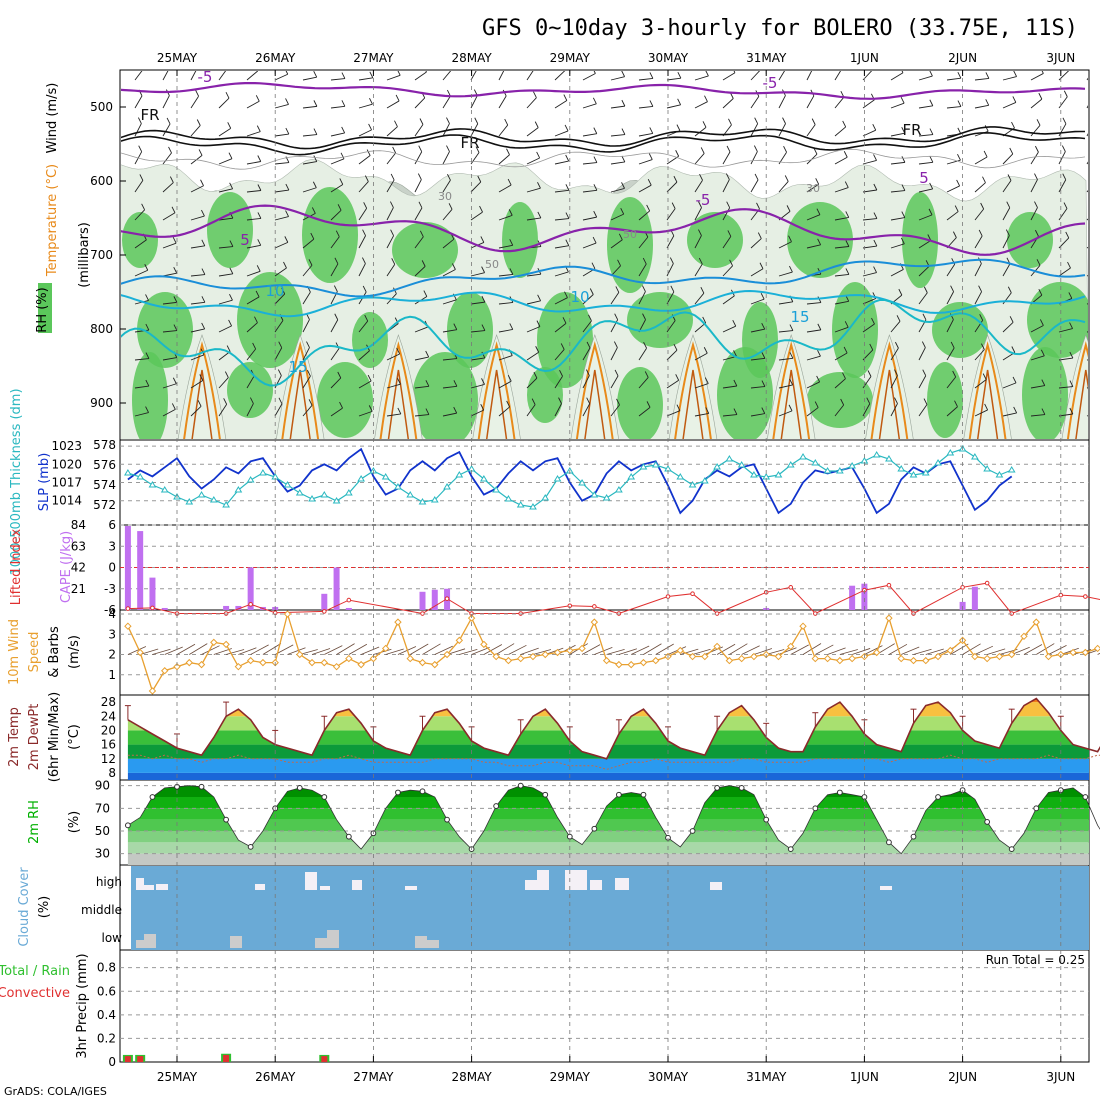  Describe the element at coordinates (112, 634) in the screenshot. I see `wind-tick: 3` at that location.